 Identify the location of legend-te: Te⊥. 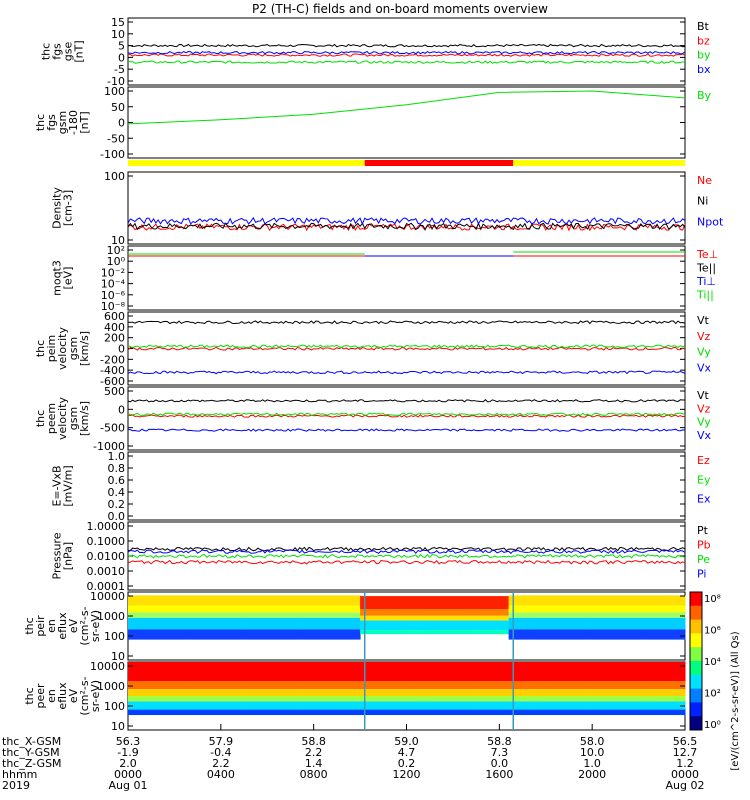
(707, 254).